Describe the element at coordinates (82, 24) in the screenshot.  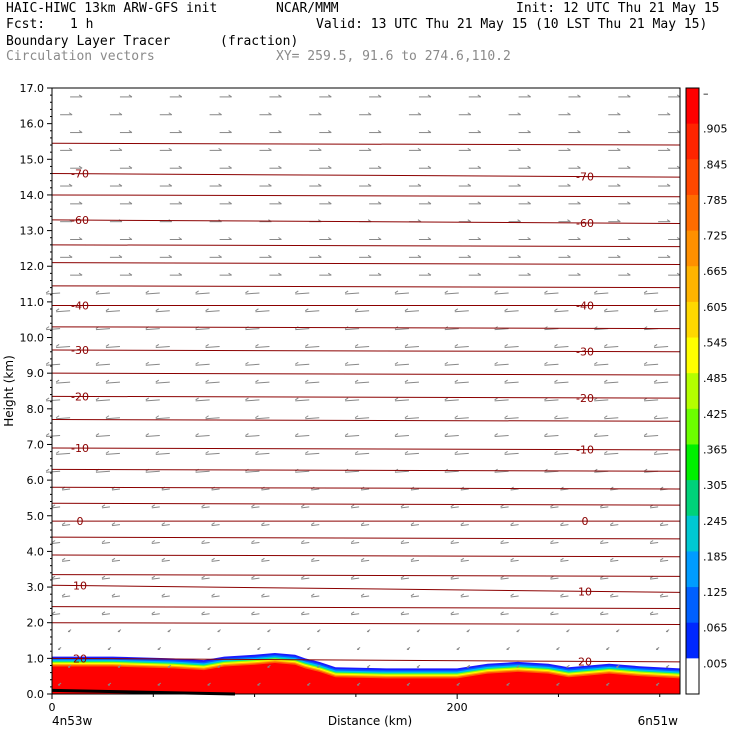
I see `fcst-value: 1 h` at that location.